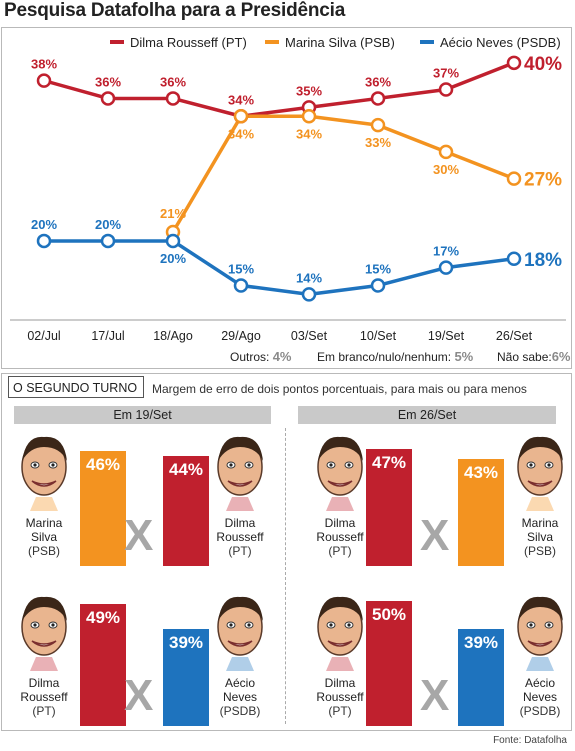 This screenshot has width=575, height=751. What do you see at coordinates (543, 180) in the screenshot?
I see `data-label: 27%` at bounding box center [543, 180].